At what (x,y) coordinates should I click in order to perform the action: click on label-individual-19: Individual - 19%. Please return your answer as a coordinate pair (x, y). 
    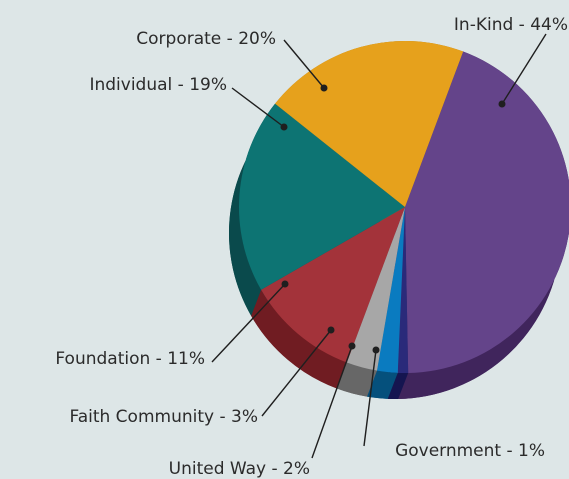
    Looking at the image, I should click on (158, 85).